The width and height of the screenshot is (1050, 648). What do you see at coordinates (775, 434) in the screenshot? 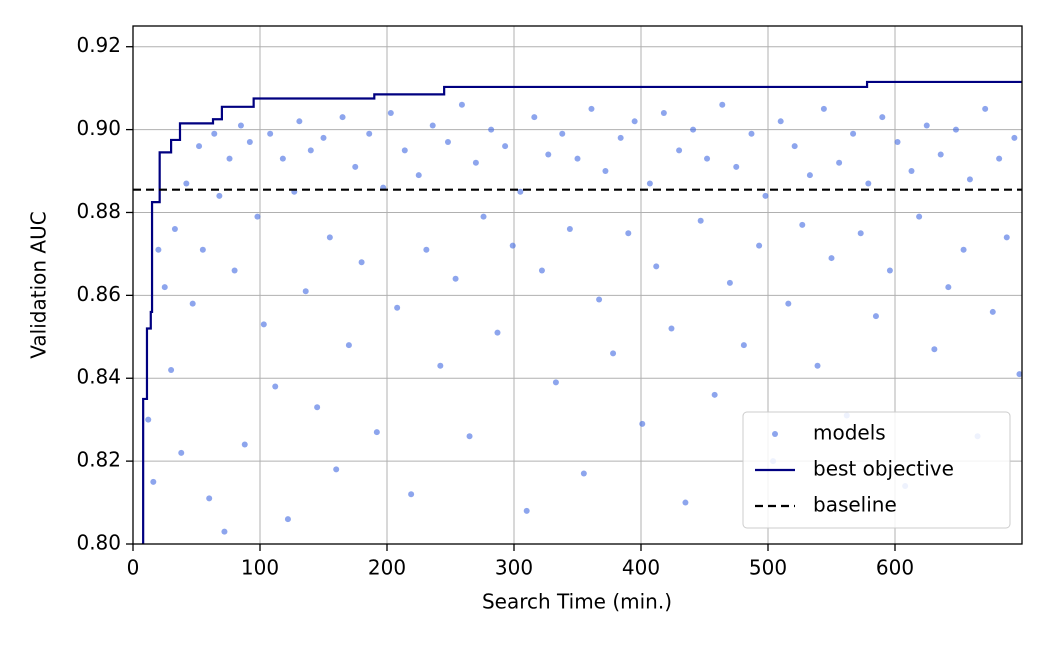
I see `legend-marker` at bounding box center [775, 434].